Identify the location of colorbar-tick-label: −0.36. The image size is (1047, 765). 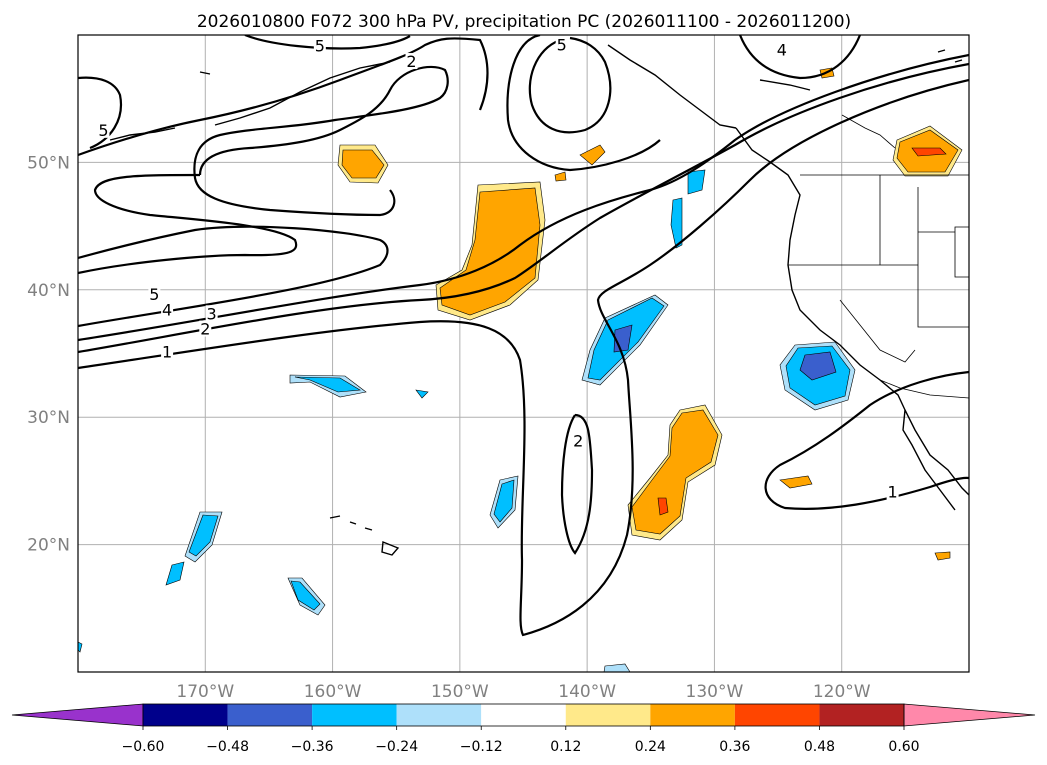
(312, 747).